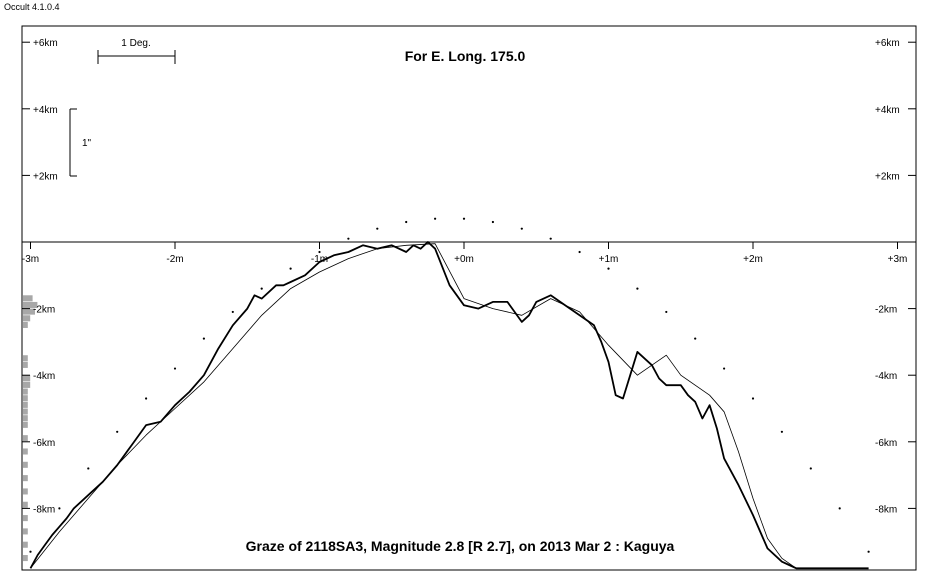 This screenshot has height=580, width=950. What do you see at coordinates (898, 259) in the screenshot?
I see `x-tick-label: +3m` at bounding box center [898, 259].